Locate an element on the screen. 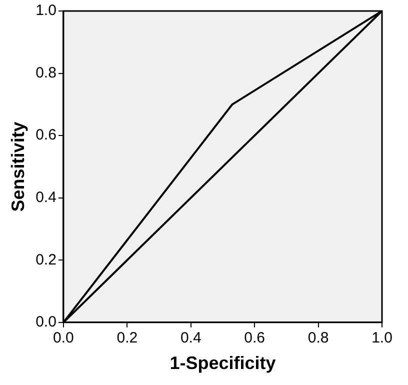 This screenshot has width=408, height=385. y-tick-label: 0.8 is located at coordinates (46, 73).